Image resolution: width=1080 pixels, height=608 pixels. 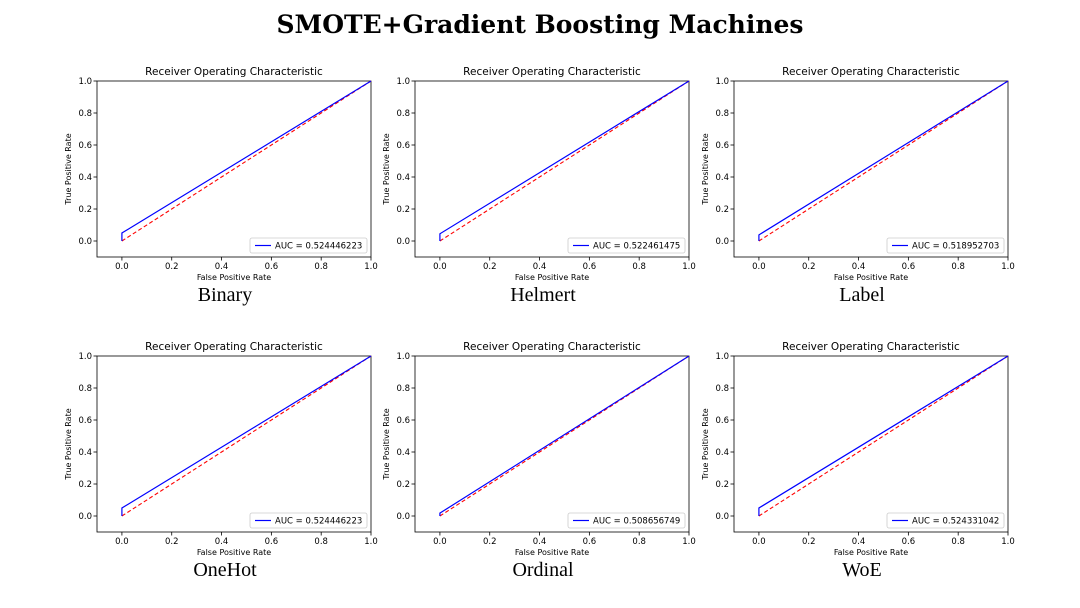 I want to click on panel-caption: Label, so click(x=862, y=295).